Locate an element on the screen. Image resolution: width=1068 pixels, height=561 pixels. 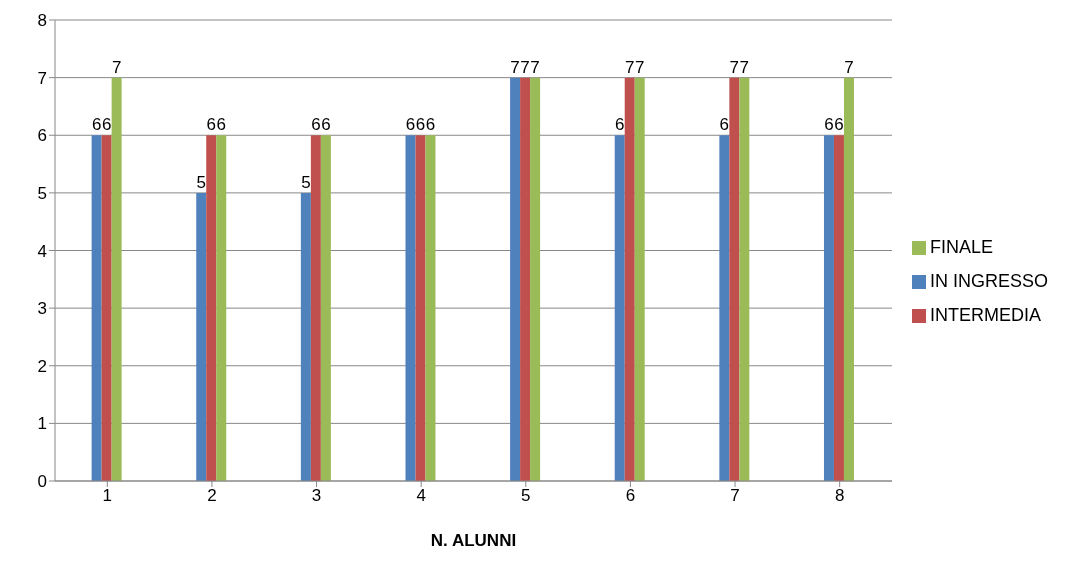
y-tick-label: 6 is located at coordinates (42, 136).